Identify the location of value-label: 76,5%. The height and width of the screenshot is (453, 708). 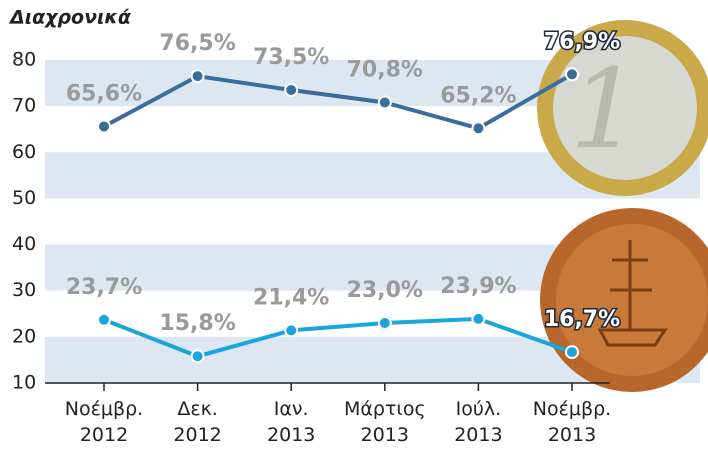
(197, 43).